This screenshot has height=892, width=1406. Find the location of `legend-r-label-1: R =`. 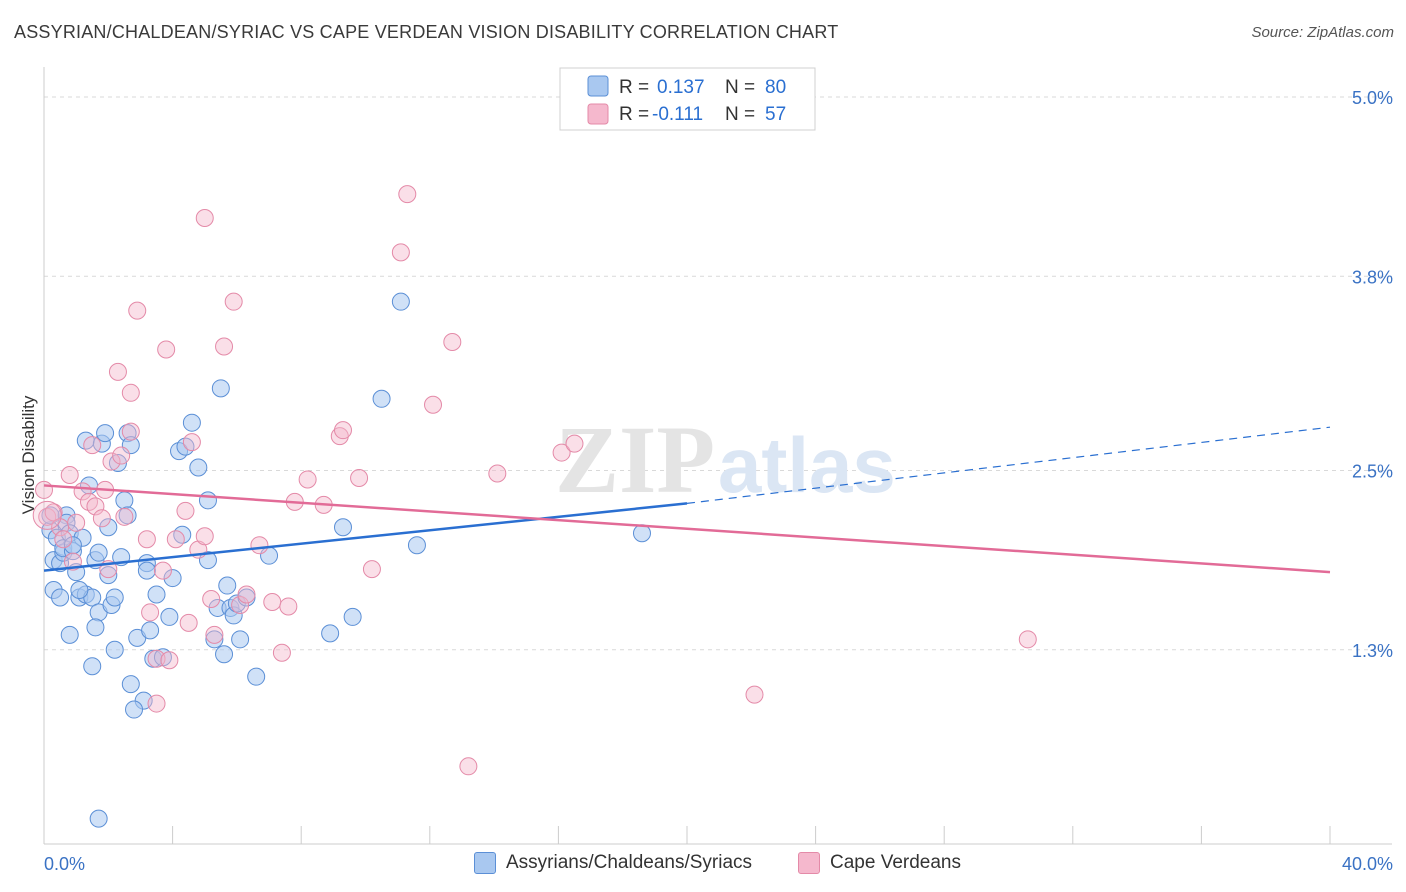

legend-r-label-1: R = is located at coordinates (634, 87).